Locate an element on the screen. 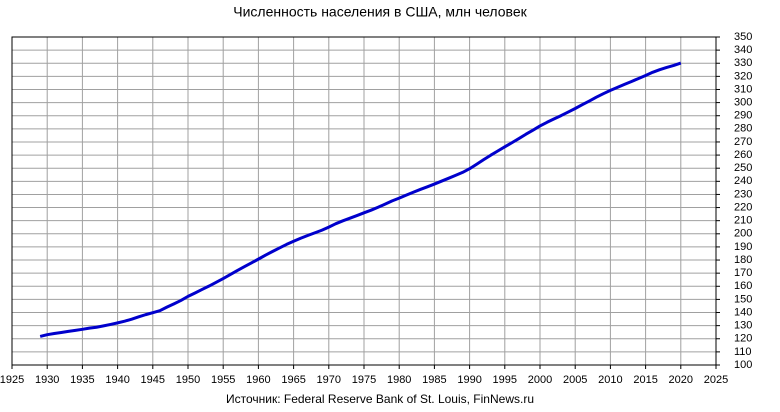 This screenshot has width=780, height=412. x-tick-label: 1930 is located at coordinates (47, 380).